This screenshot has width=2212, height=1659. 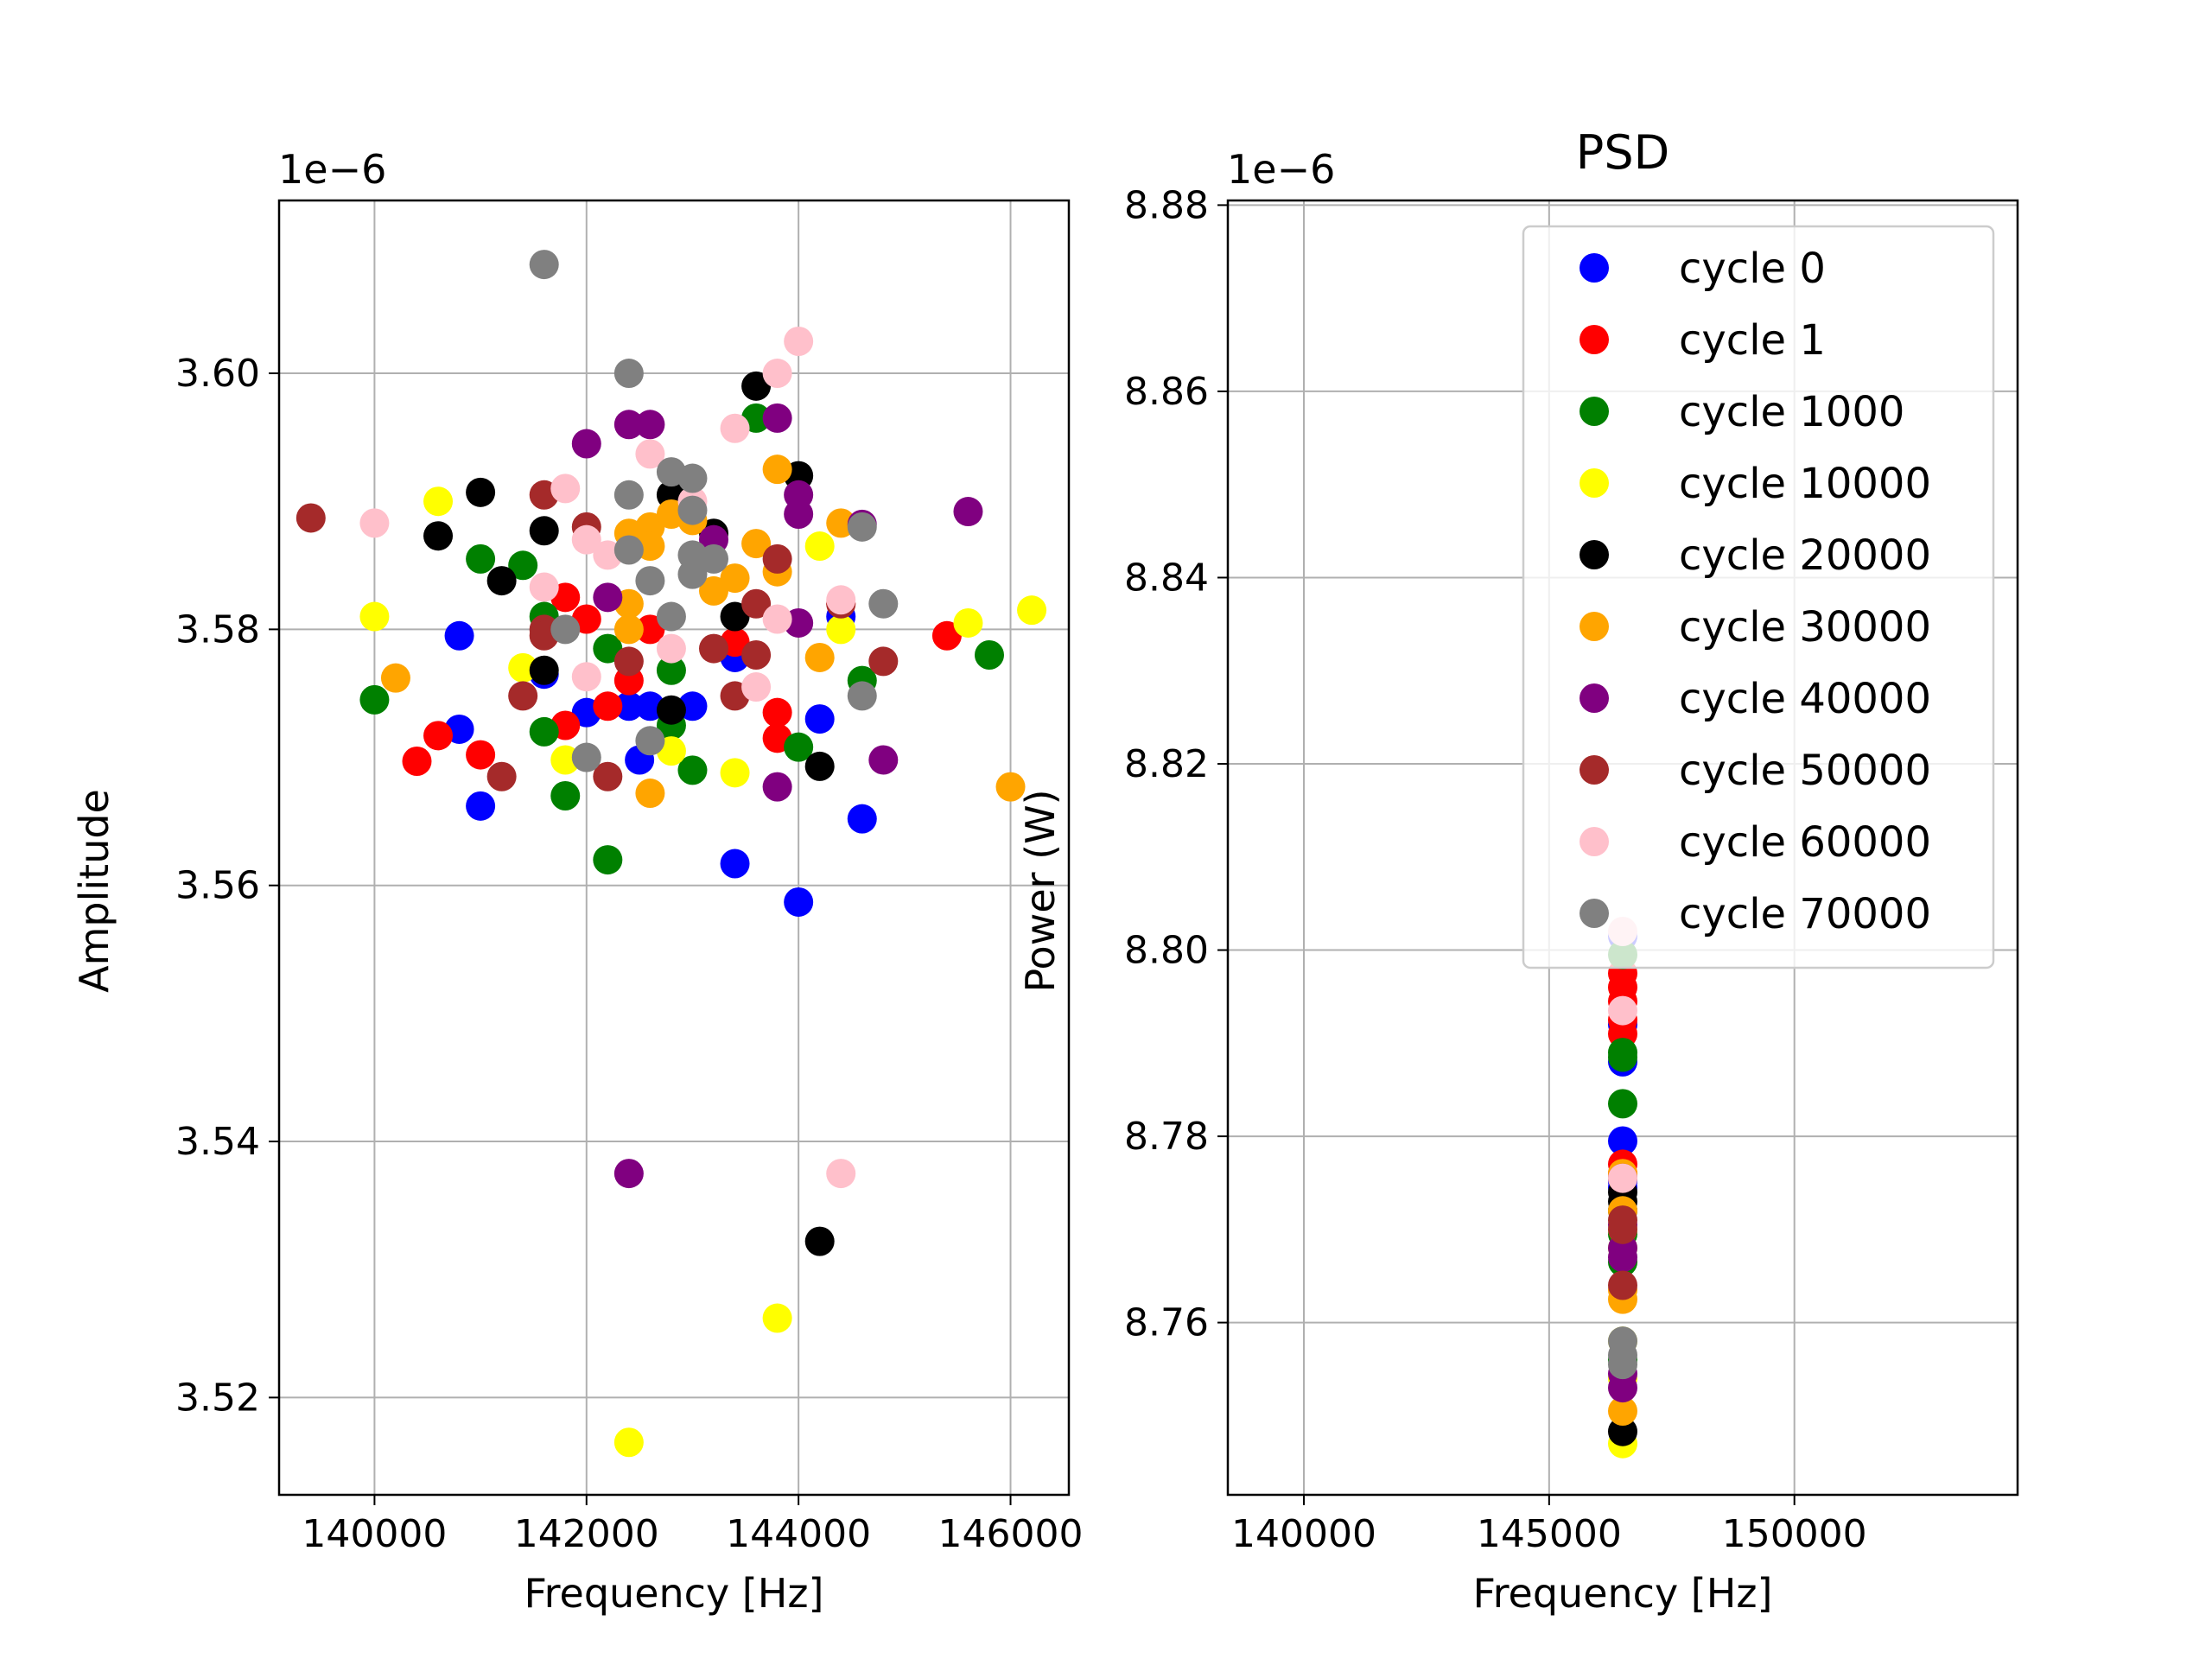 I want to click on legend-label: cycle 60000, so click(x=1805, y=842).